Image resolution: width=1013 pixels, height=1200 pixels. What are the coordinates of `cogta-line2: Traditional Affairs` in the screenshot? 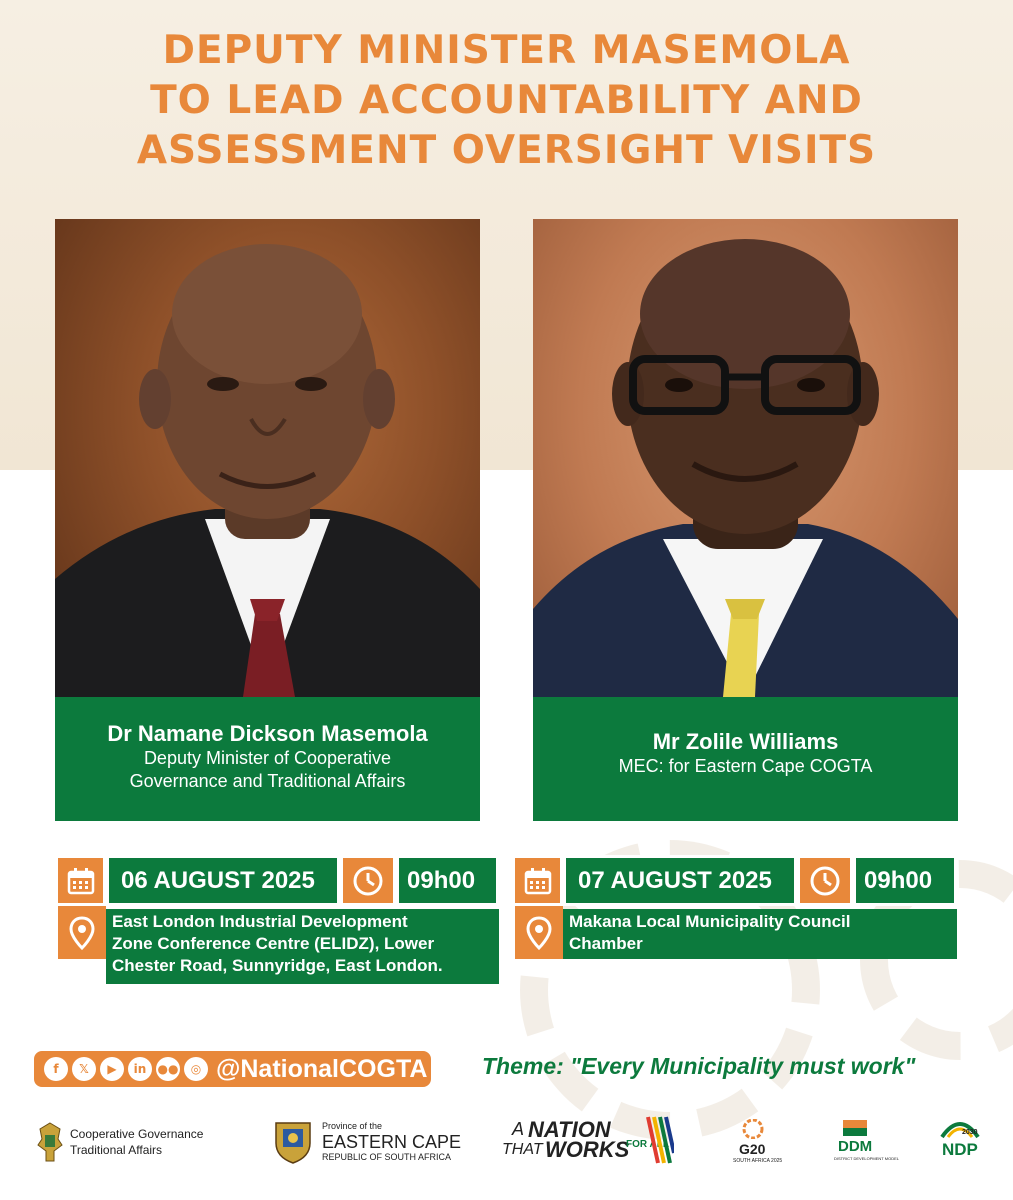 It's located at (116, 1150).